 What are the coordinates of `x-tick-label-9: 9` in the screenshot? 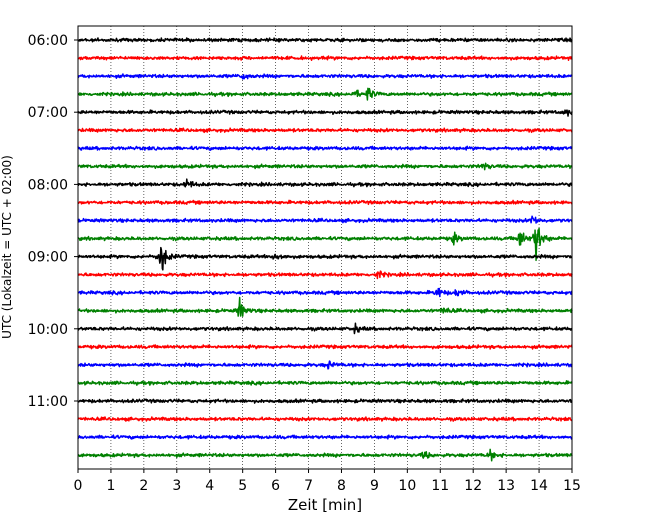 It's located at (374, 486).